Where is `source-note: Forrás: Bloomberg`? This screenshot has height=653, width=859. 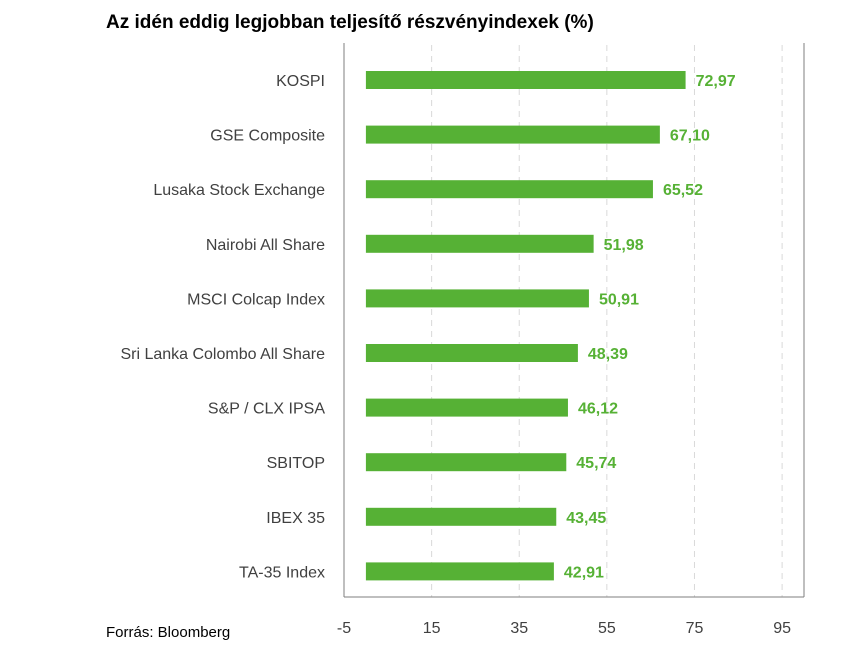
source-note: Forrás: Bloomberg is located at coordinates (168, 632).